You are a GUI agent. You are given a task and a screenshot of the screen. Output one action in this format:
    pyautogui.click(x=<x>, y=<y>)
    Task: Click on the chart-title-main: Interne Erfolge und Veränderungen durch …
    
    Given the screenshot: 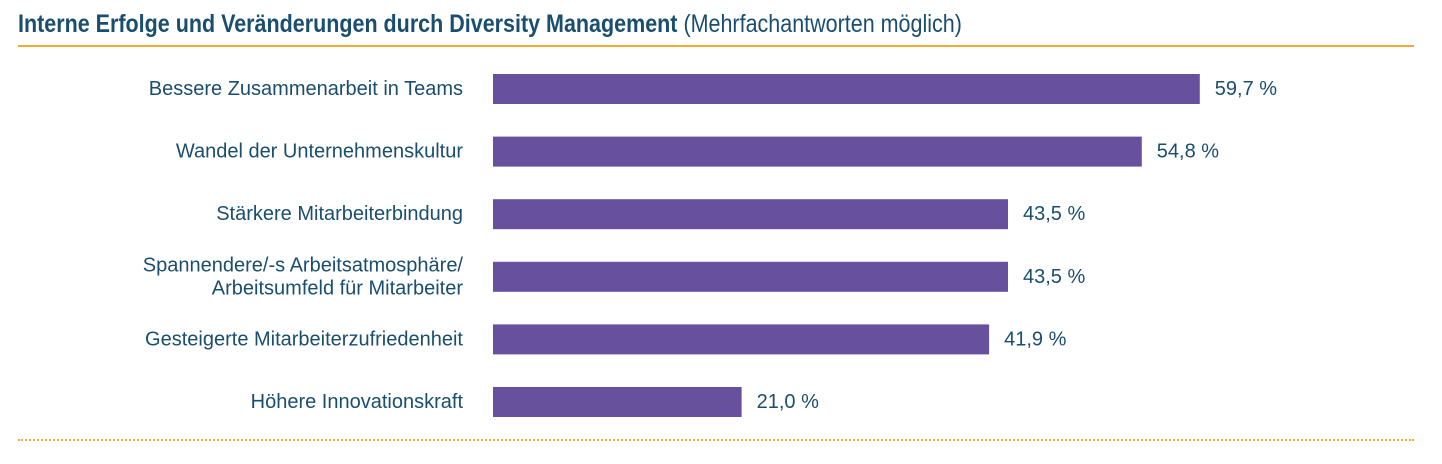 What is the action you would take?
    pyautogui.click(x=348, y=24)
    